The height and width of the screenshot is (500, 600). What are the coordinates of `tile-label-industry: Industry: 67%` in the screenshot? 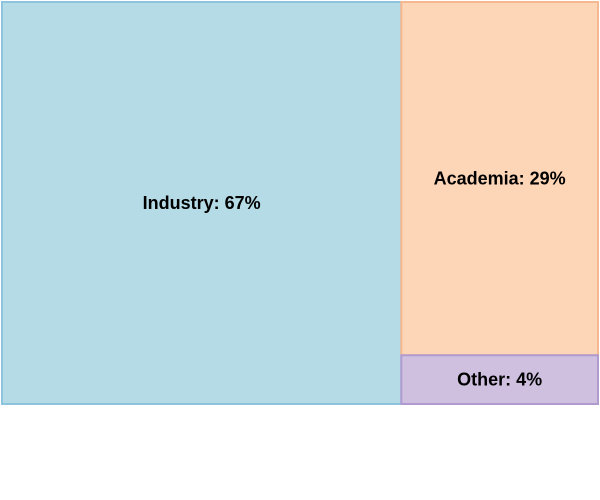 It's located at (202, 203).